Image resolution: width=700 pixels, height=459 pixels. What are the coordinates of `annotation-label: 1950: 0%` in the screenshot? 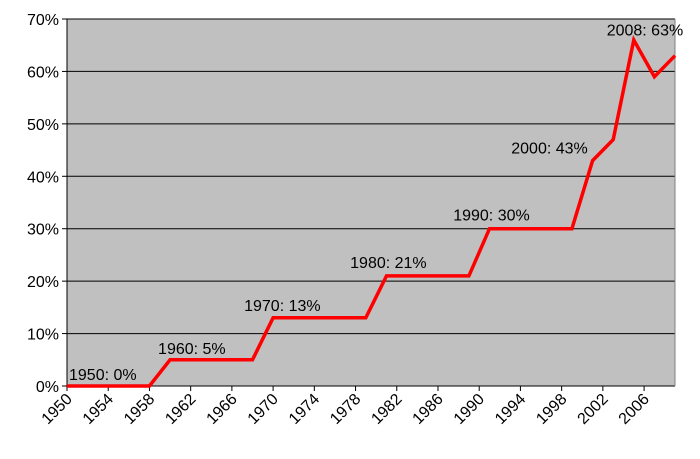 It's located at (103, 375).